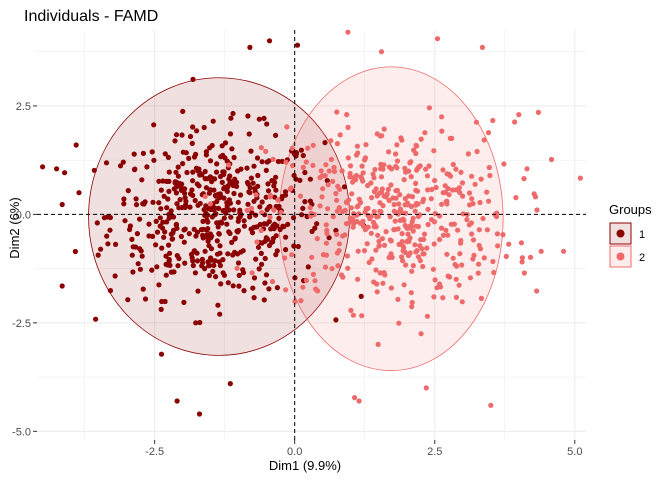  Describe the element at coordinates (434, 452) in the screenshot. I see `x-tick-label: 2.5` at that location.